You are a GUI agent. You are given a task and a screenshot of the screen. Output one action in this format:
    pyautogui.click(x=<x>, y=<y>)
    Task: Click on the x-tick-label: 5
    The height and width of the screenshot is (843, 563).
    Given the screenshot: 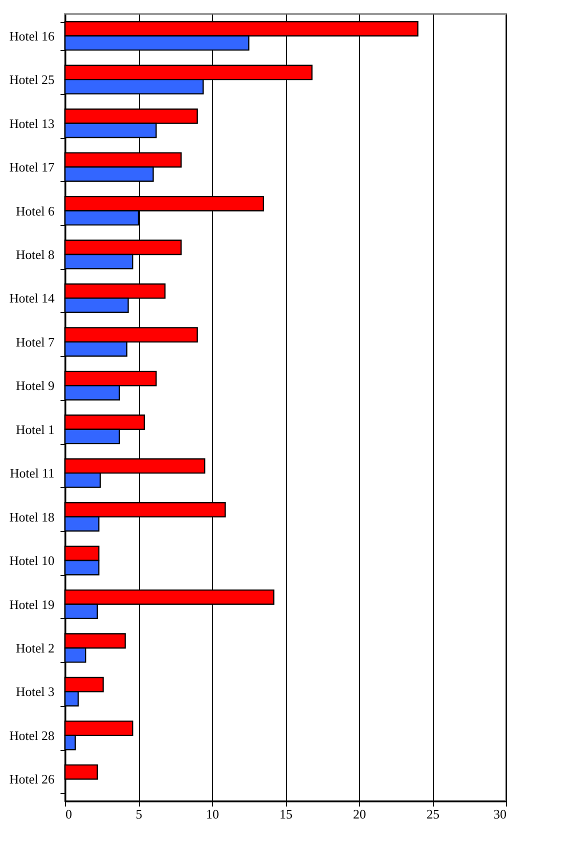 What is the action you would take?
    pyautogui.click(x=139, y=814)
    